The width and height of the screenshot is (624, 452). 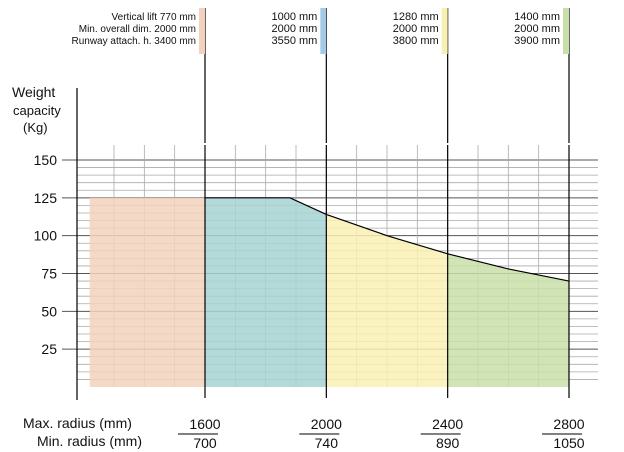 What do you see at coordinates (46, 236) in the screenshot?
I see `y-tick-label: 100` at bounding box center [46, 236].